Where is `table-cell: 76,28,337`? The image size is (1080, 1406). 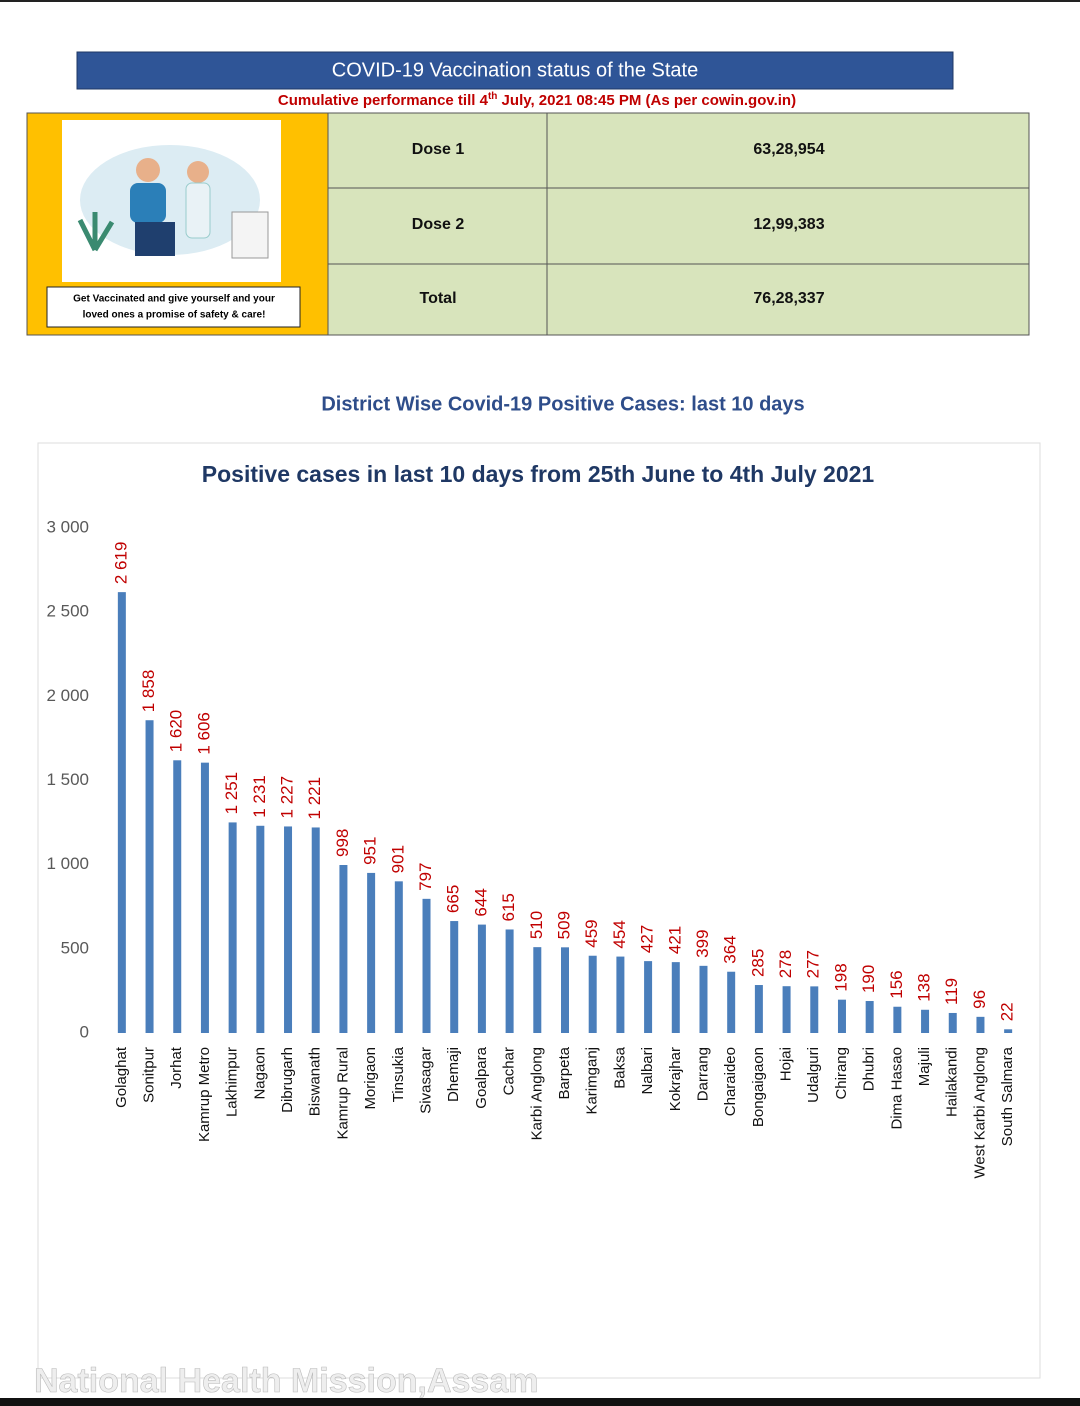 table-cell: 76,28,337 is located at coordinates (788, 298).